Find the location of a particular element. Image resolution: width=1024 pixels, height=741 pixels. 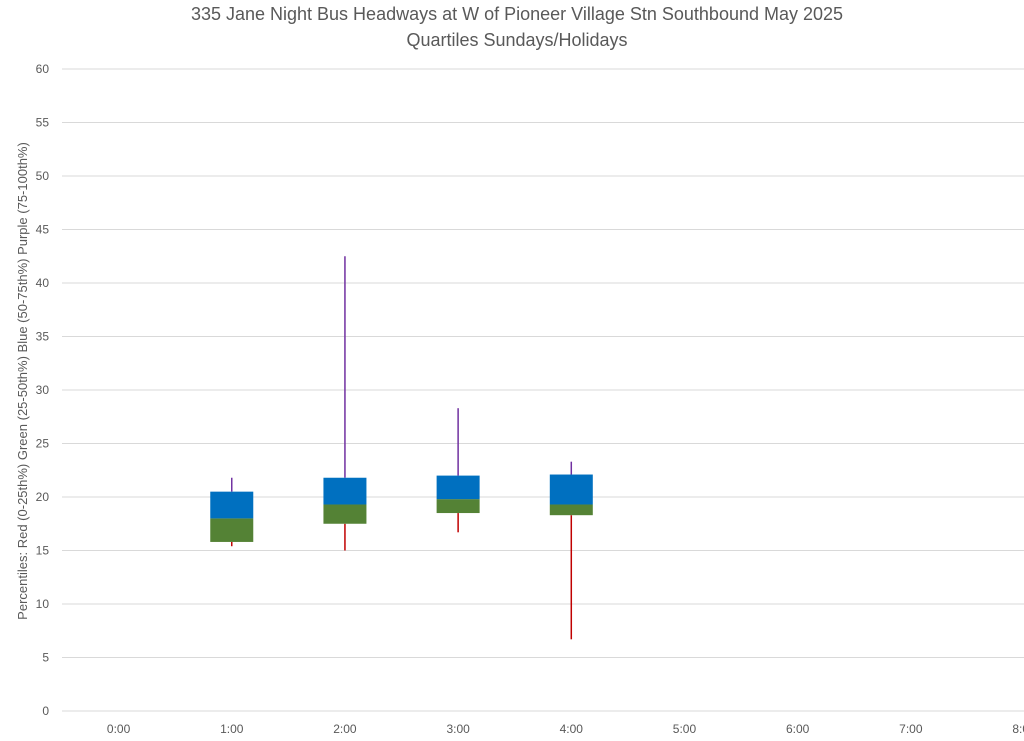

y-tick-label-45: 45 is located at coordinates (43, 230).